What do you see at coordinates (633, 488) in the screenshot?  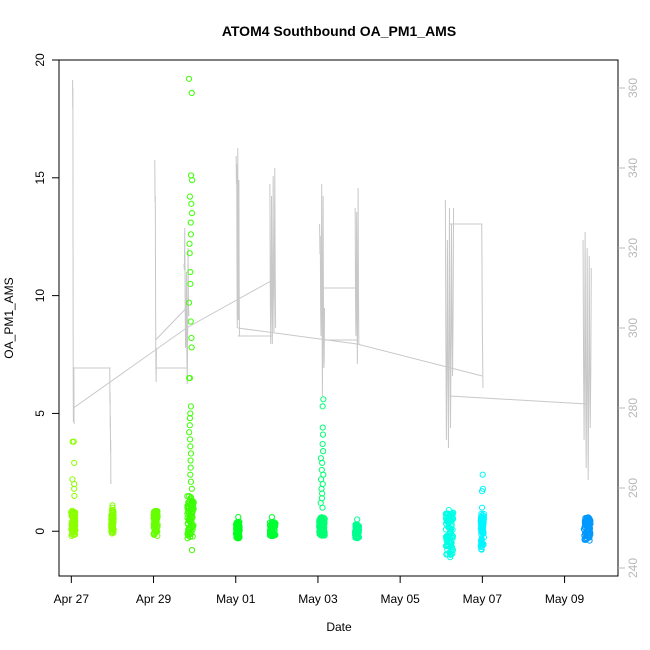 I see `y2-tick-label: 260` at bounding box center [633, 488].